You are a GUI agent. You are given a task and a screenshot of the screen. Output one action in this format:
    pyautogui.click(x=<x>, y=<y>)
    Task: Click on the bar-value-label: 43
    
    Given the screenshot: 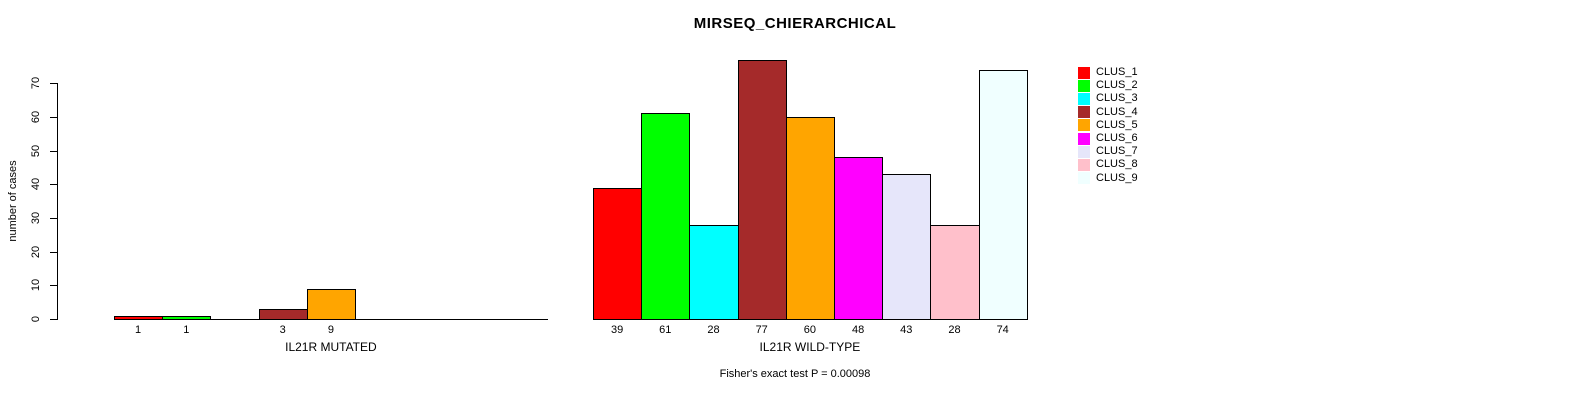 What is the action you would take?
    pyautogui.click(x=906, y=330)
    